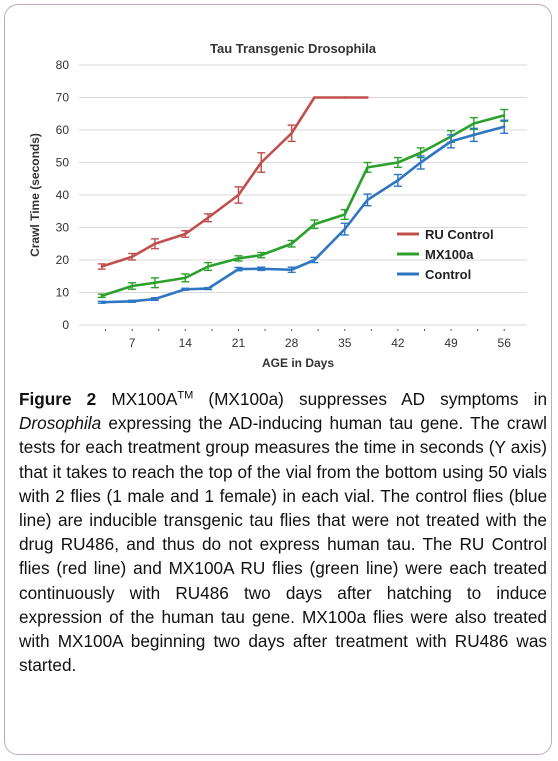  I want to click on y-tick-label: 0, so click(65, 325).